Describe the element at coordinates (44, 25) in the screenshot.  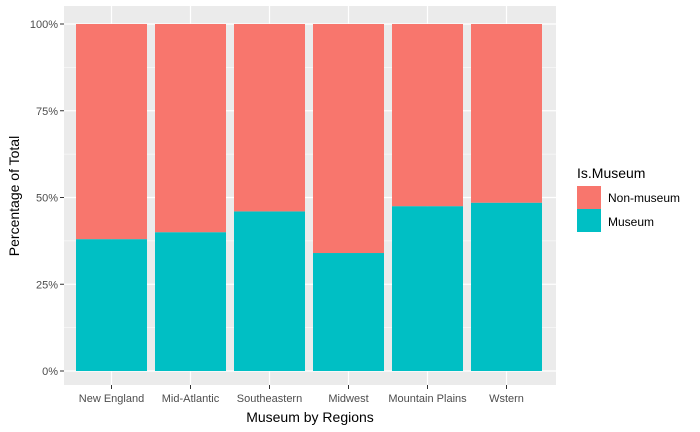
I see `y-tick-label: 100%` at that location.